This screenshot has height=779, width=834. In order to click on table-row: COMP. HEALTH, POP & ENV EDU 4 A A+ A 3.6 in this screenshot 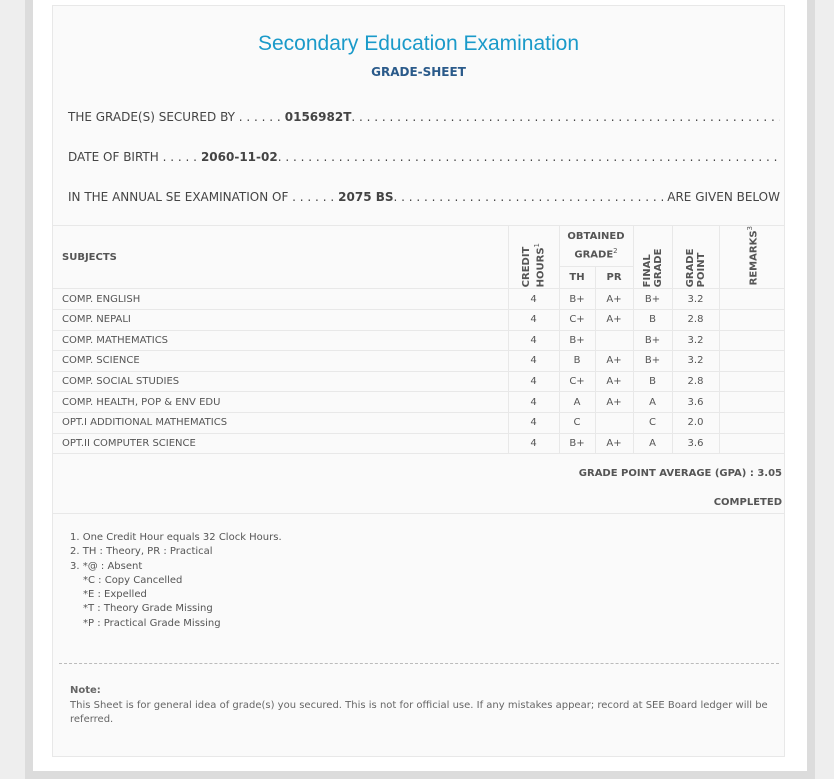, I will do `click(418, 402)`.